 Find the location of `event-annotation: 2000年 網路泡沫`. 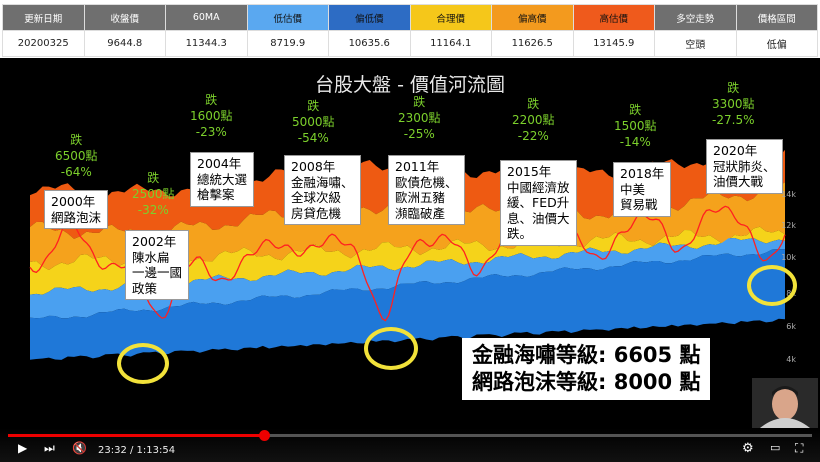

event-annotation: 2000年 網路泡沫 is located at coordinates (76, 209).